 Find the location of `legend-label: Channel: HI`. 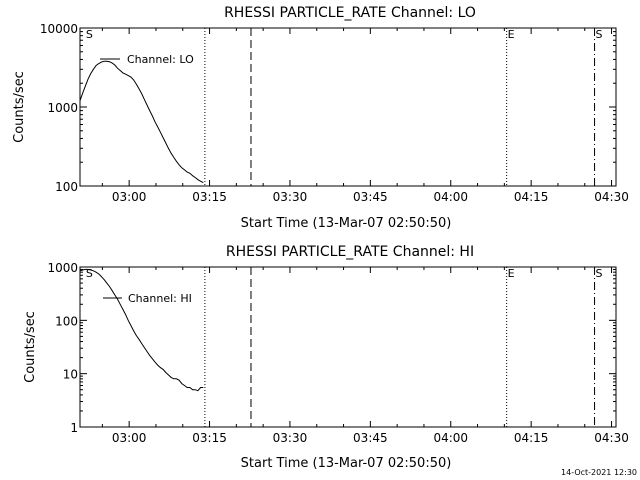

legend-label: Channel: HI is located at coordinates (160, 298).